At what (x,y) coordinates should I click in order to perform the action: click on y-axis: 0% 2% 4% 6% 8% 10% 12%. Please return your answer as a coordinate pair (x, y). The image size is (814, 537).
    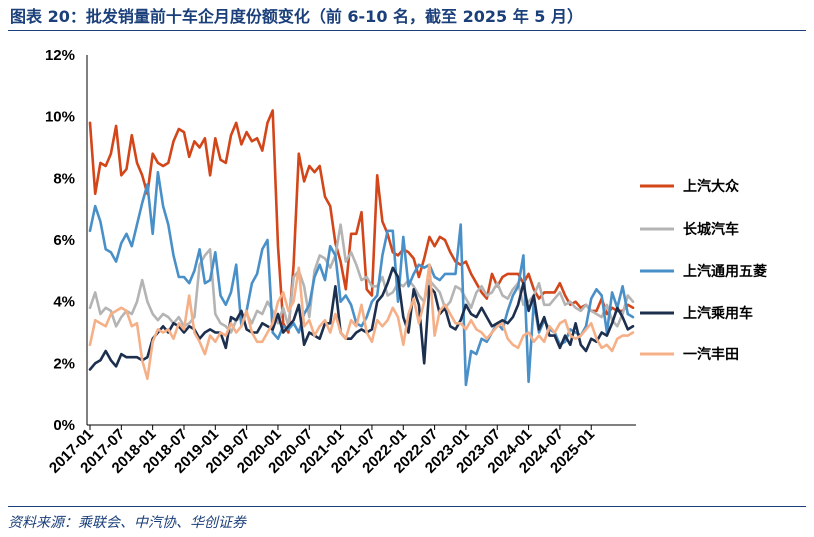
    Looking at the image, I should click on (66, 240).